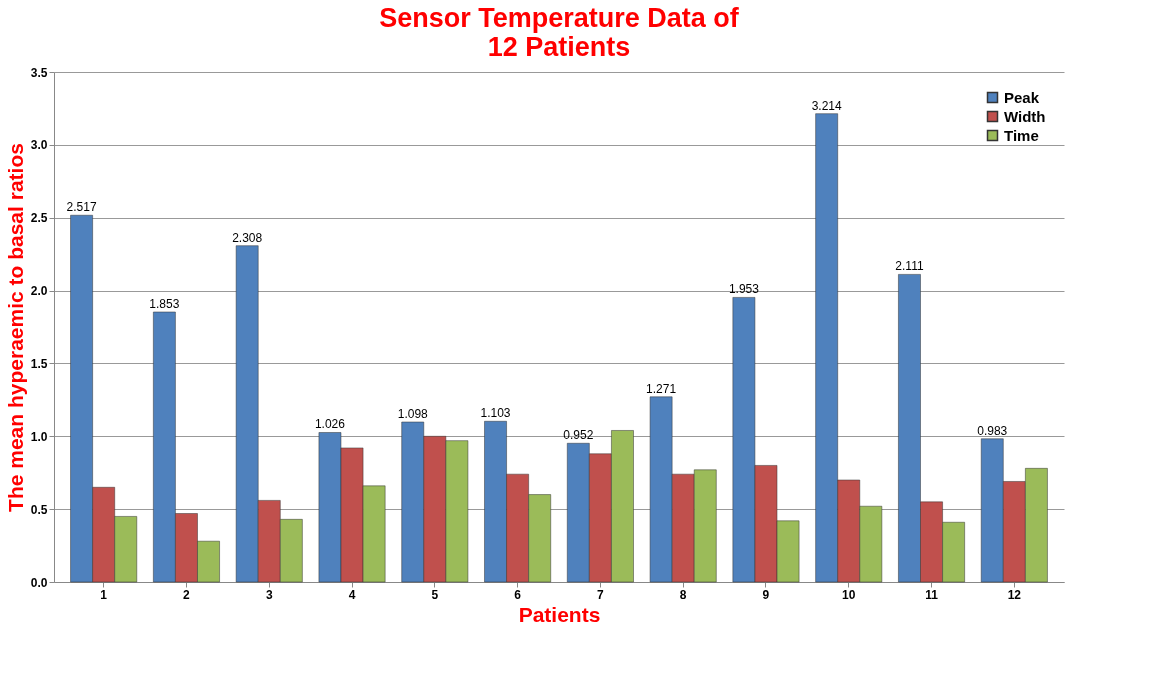 The image size is (1162, 682). Describe the element at coordinates (932, 594) in the screenshot. I see `x-tick-label: 11` at that location.